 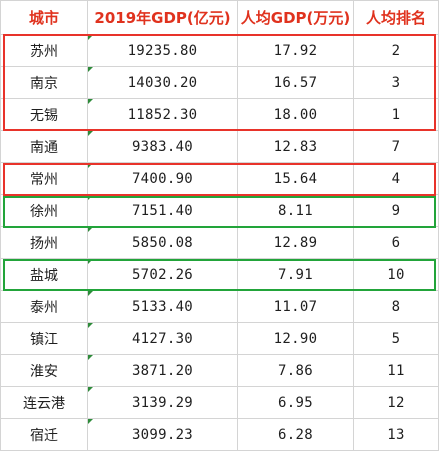 I want to click on gdp-cell: 7400.90, so click(x=162, y=178).